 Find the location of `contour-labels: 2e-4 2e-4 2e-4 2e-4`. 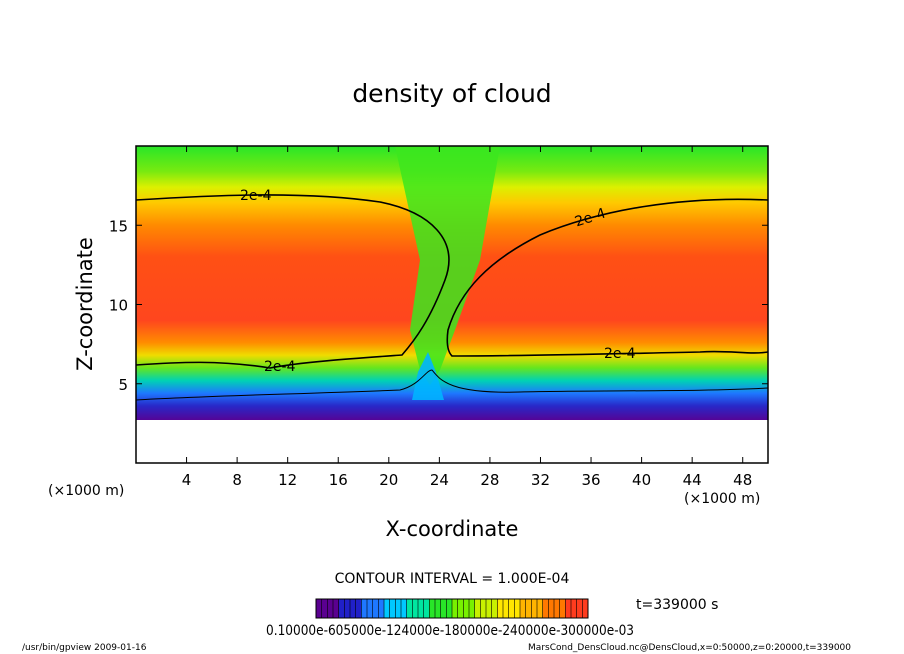

contour-labels: 2e-4 2e-4 2e-4 2e-4 is located at coordinates (438, 281).